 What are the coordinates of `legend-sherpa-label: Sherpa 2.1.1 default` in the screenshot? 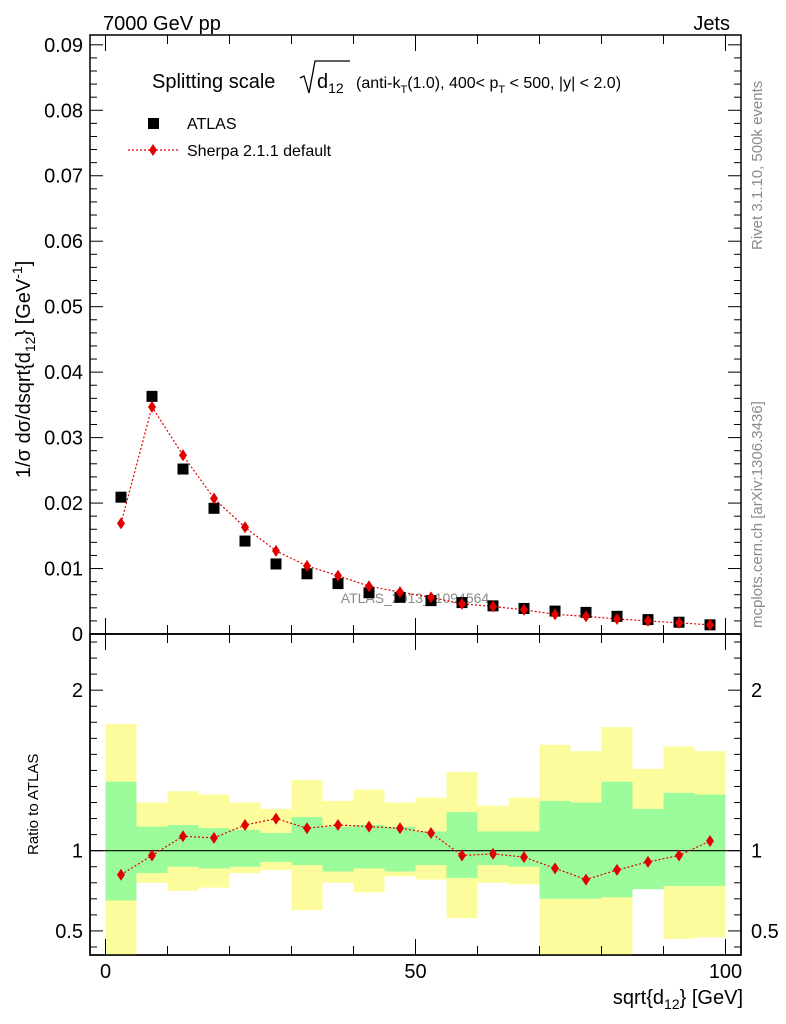 It's located at (259, 151).